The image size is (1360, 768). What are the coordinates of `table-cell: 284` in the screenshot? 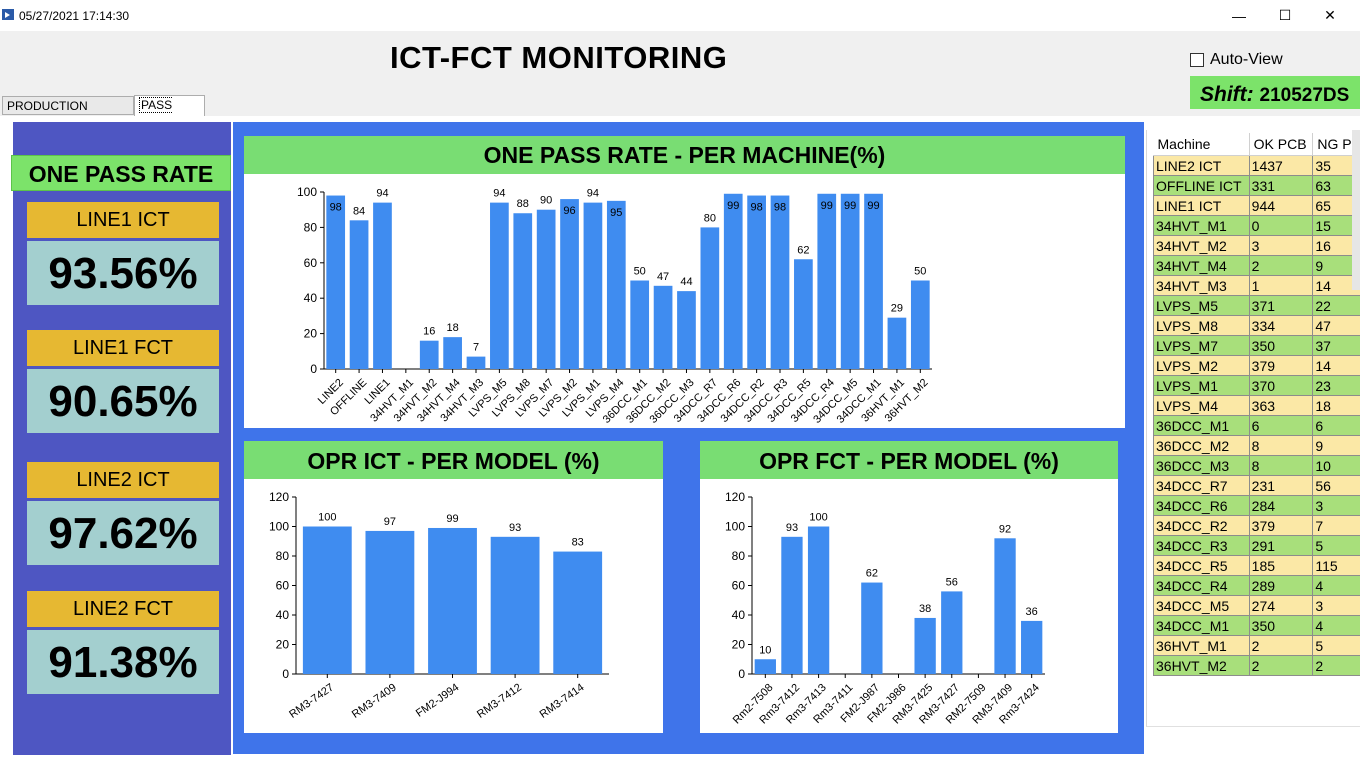 It's located at (1281, 505).